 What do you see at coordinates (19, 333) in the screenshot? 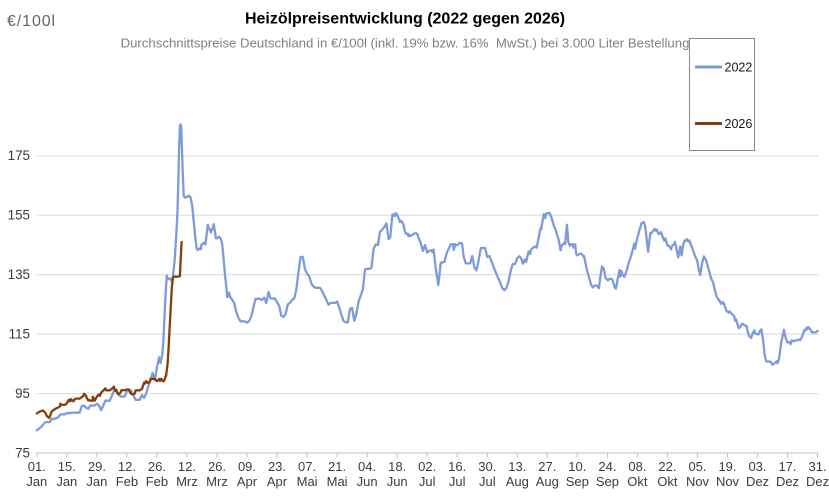
I see `svg-text: 115` at bounding box center [19, 333].